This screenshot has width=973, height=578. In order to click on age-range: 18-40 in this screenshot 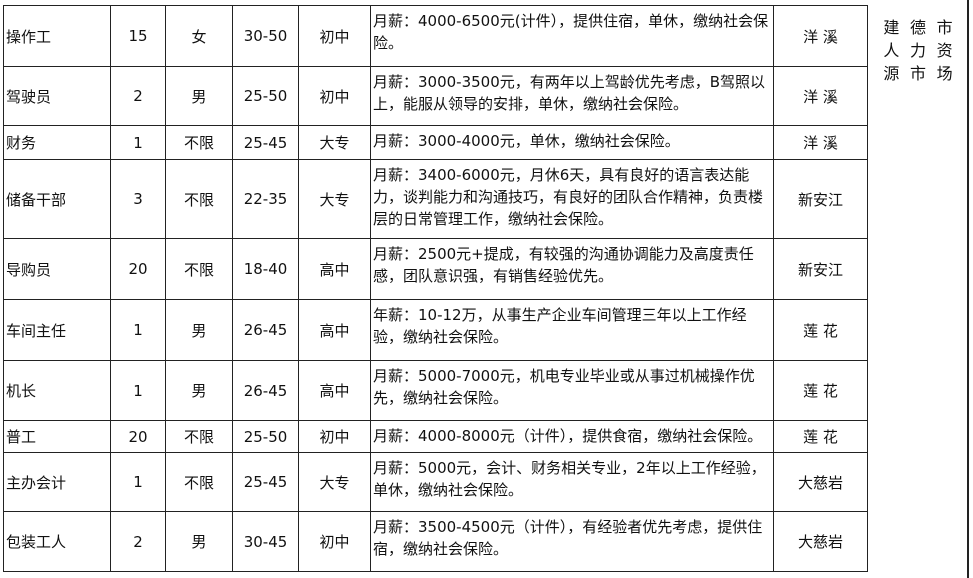, I will do `click(265, 269)`.